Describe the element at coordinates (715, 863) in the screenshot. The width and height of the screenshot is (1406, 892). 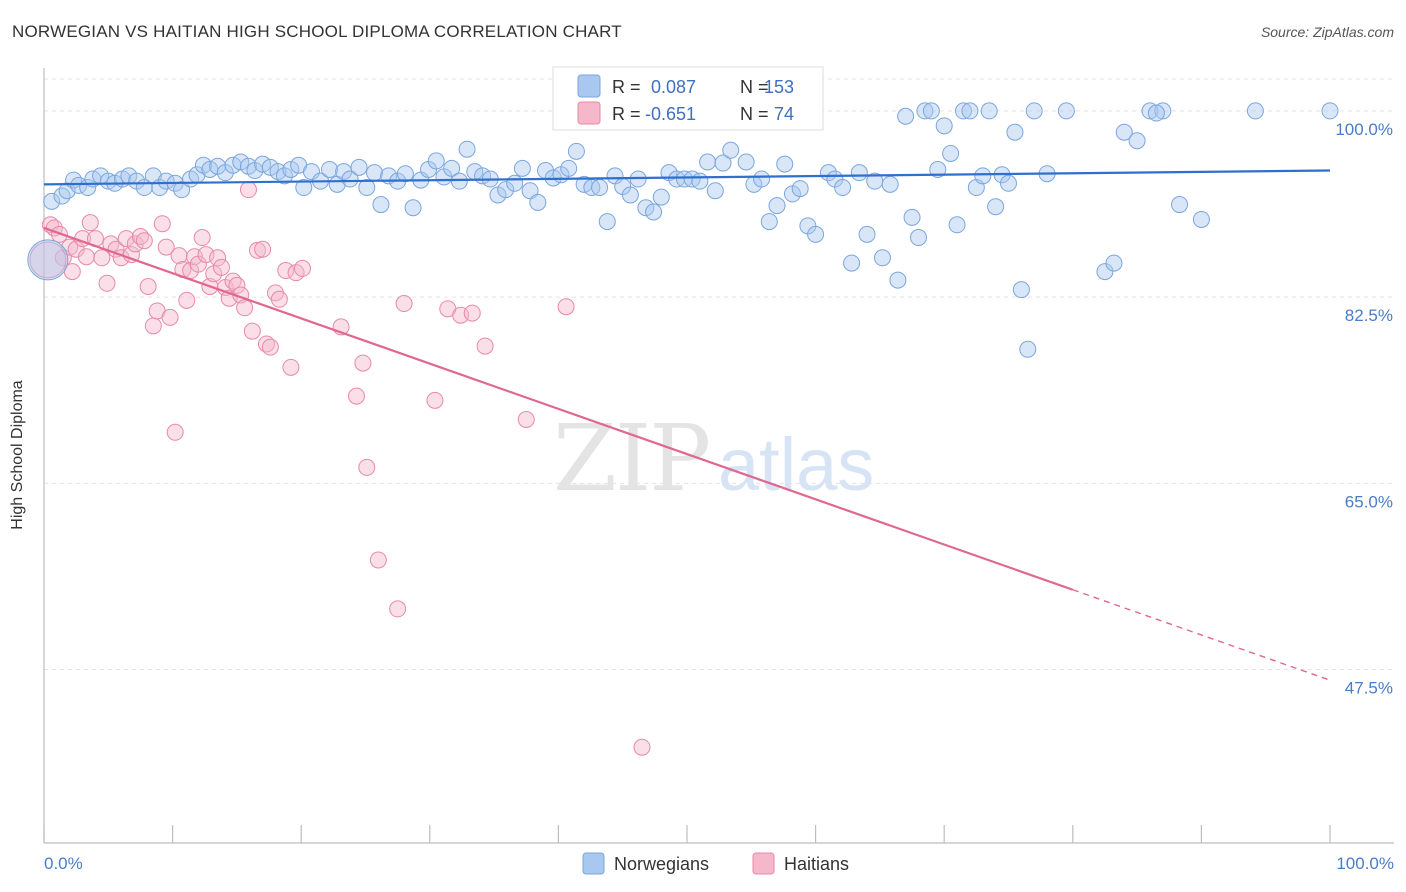
I see `series-legend: Norwegians Haitians` at that location.